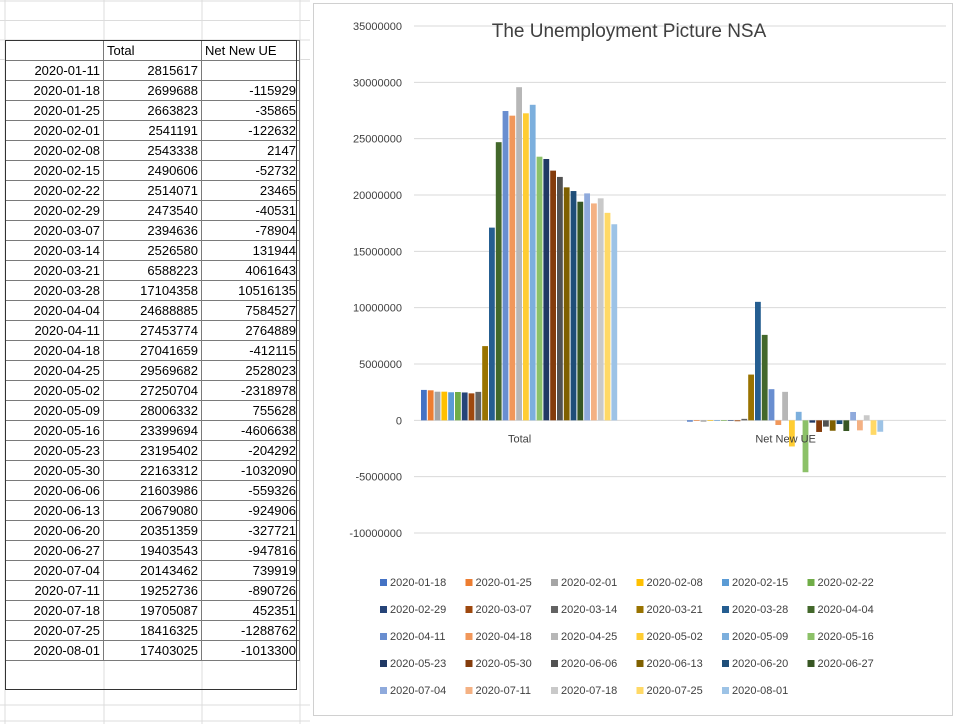 The image size is (959, 724). What do you see at coordinates (250, 550) in the screenshot?
I see `cell-net-new: -947816` at bounding box center [250, 550].